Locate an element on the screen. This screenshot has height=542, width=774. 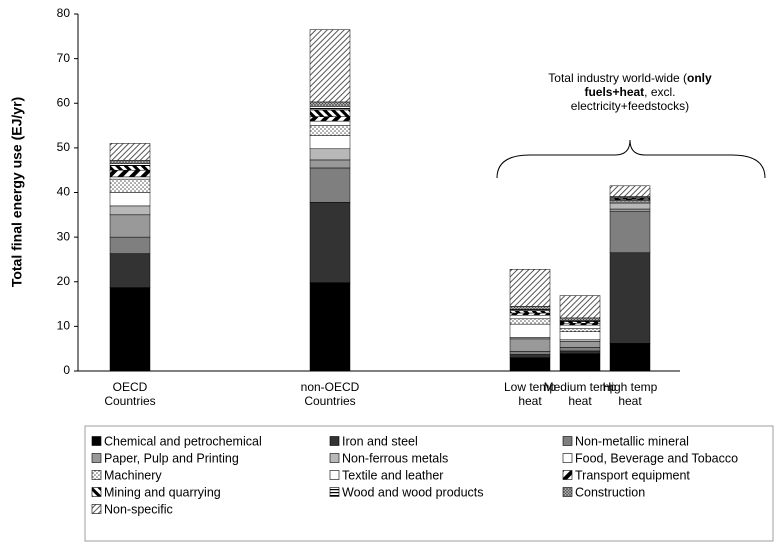
legend-label: Chemical and petrochemical is located at coordinates (183, 441).